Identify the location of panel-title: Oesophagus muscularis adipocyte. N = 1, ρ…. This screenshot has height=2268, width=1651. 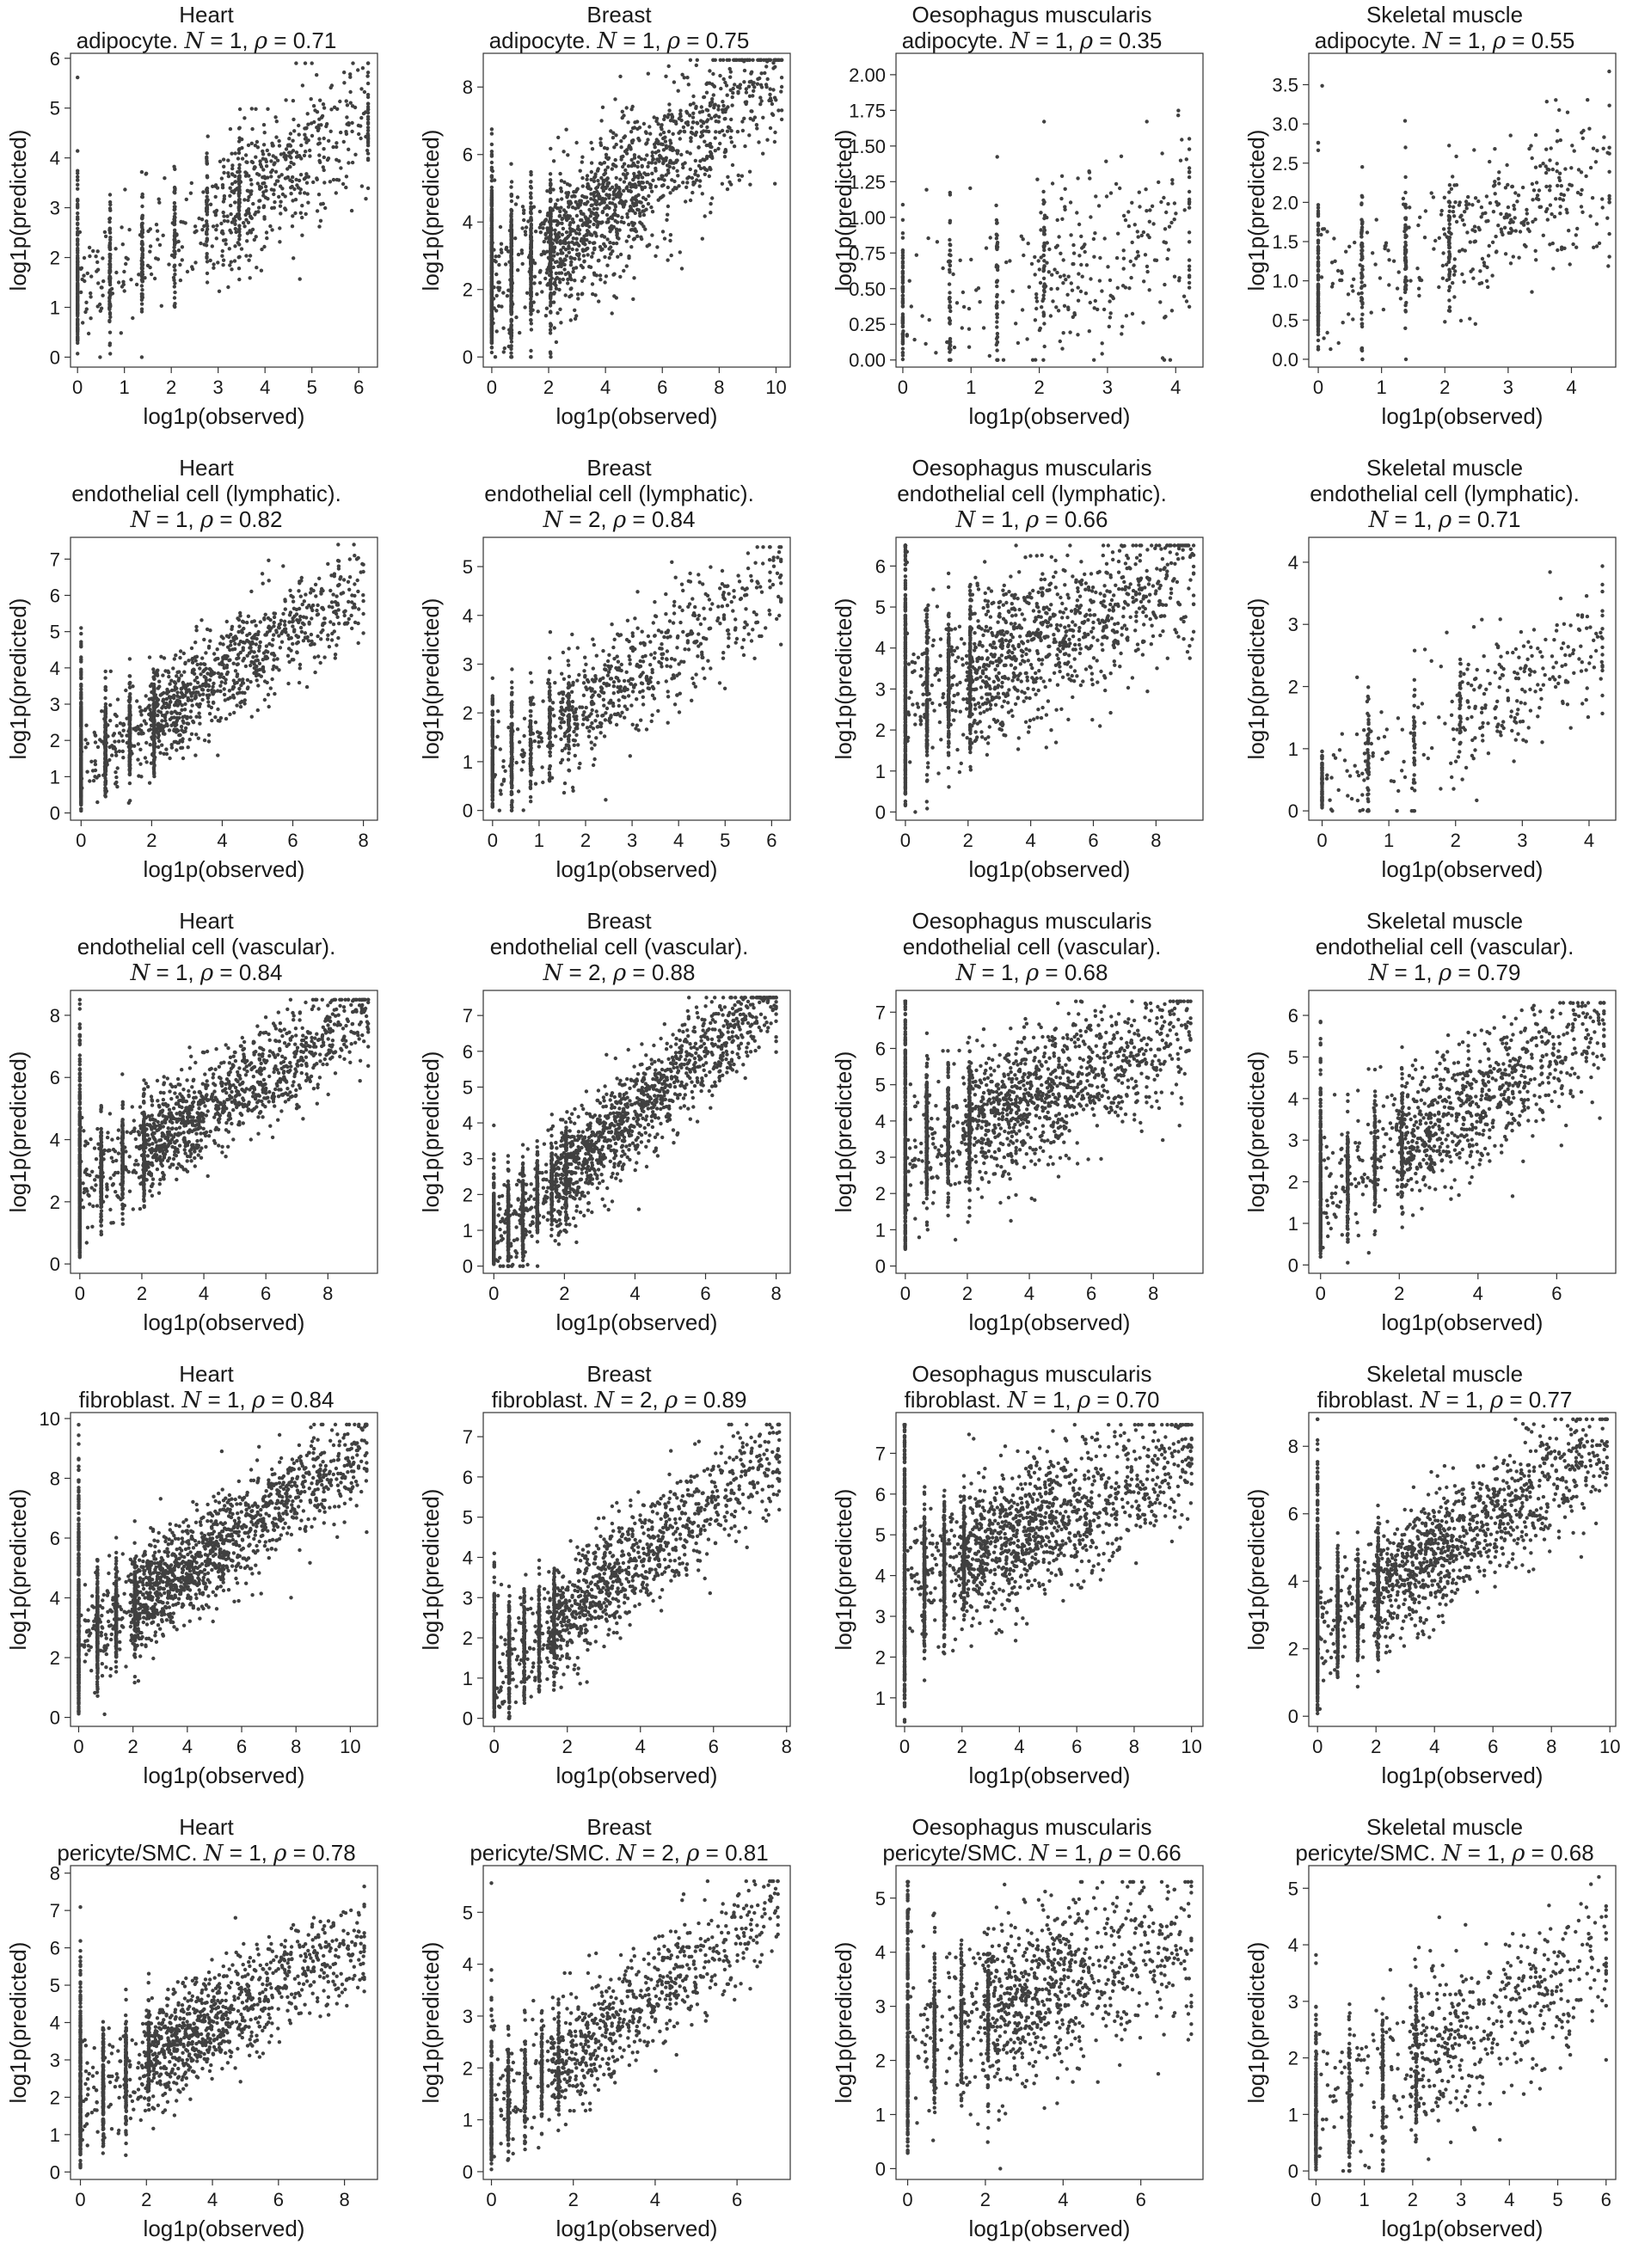
(1032, 28).